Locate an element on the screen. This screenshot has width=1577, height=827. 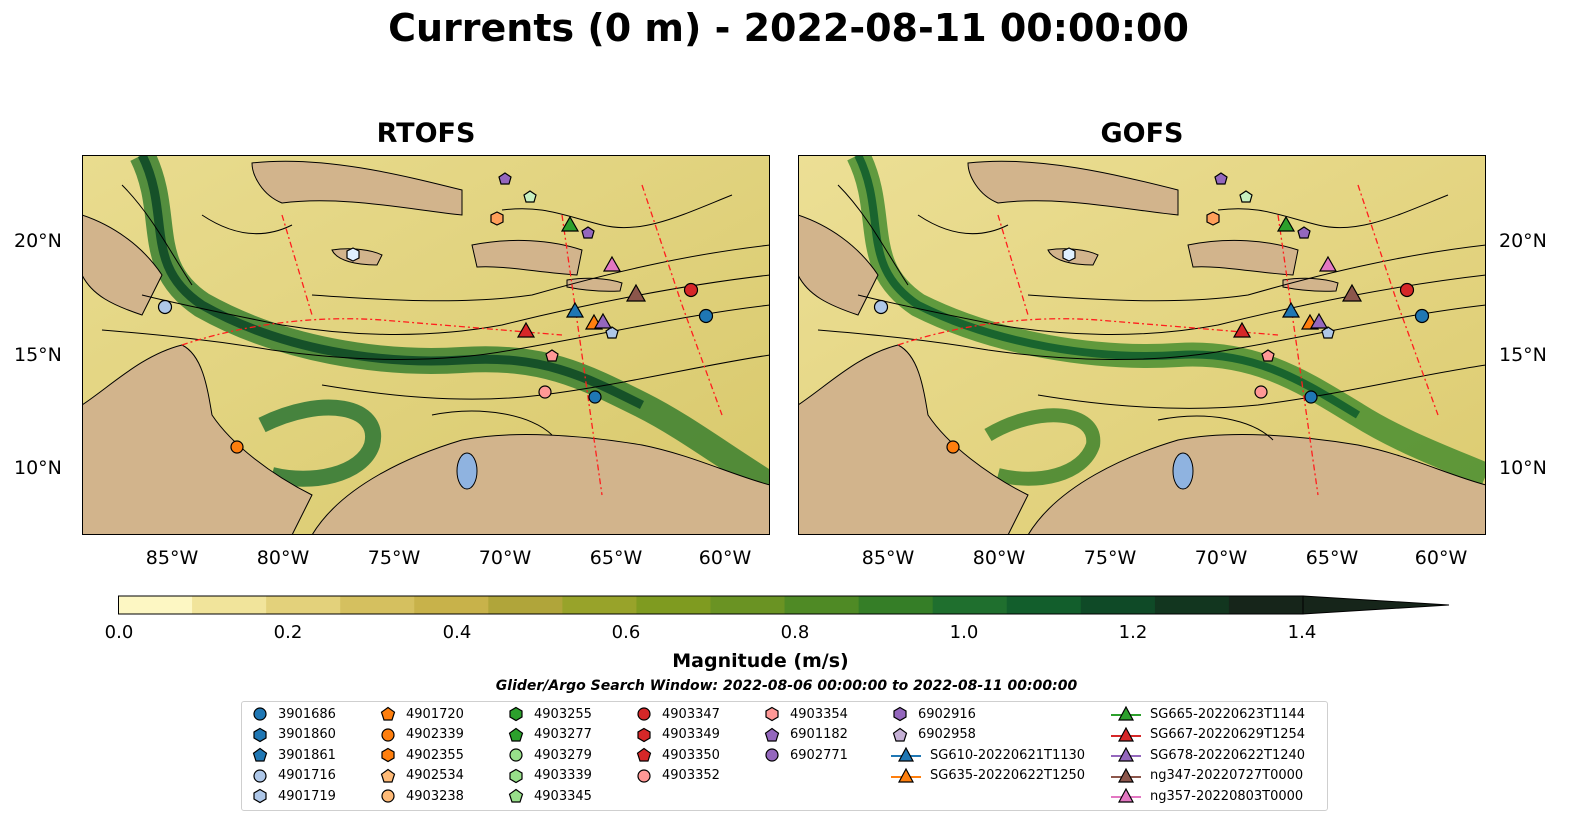
legend-label: 4901720 is located at coordinates (435, 714).